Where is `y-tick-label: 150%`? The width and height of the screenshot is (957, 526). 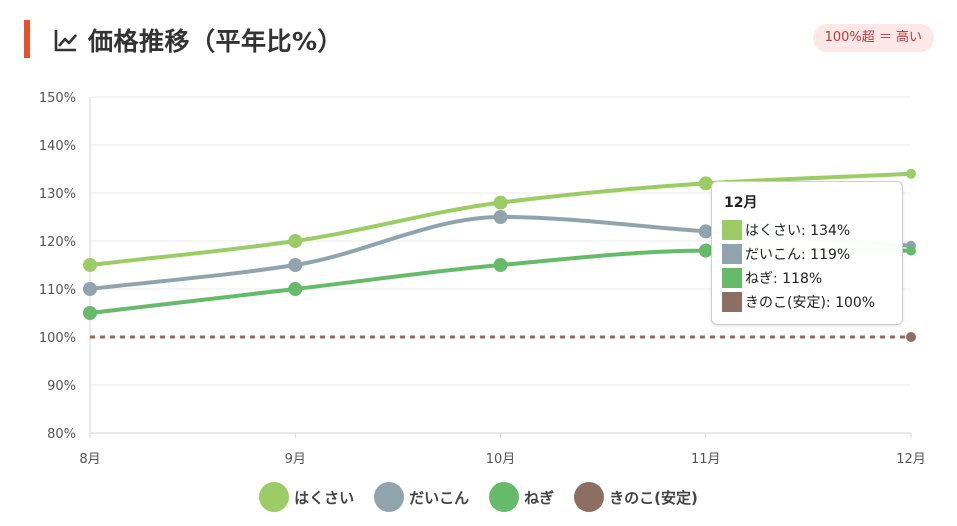 y-tick-label: 150% is located at coordinates (57, 98).